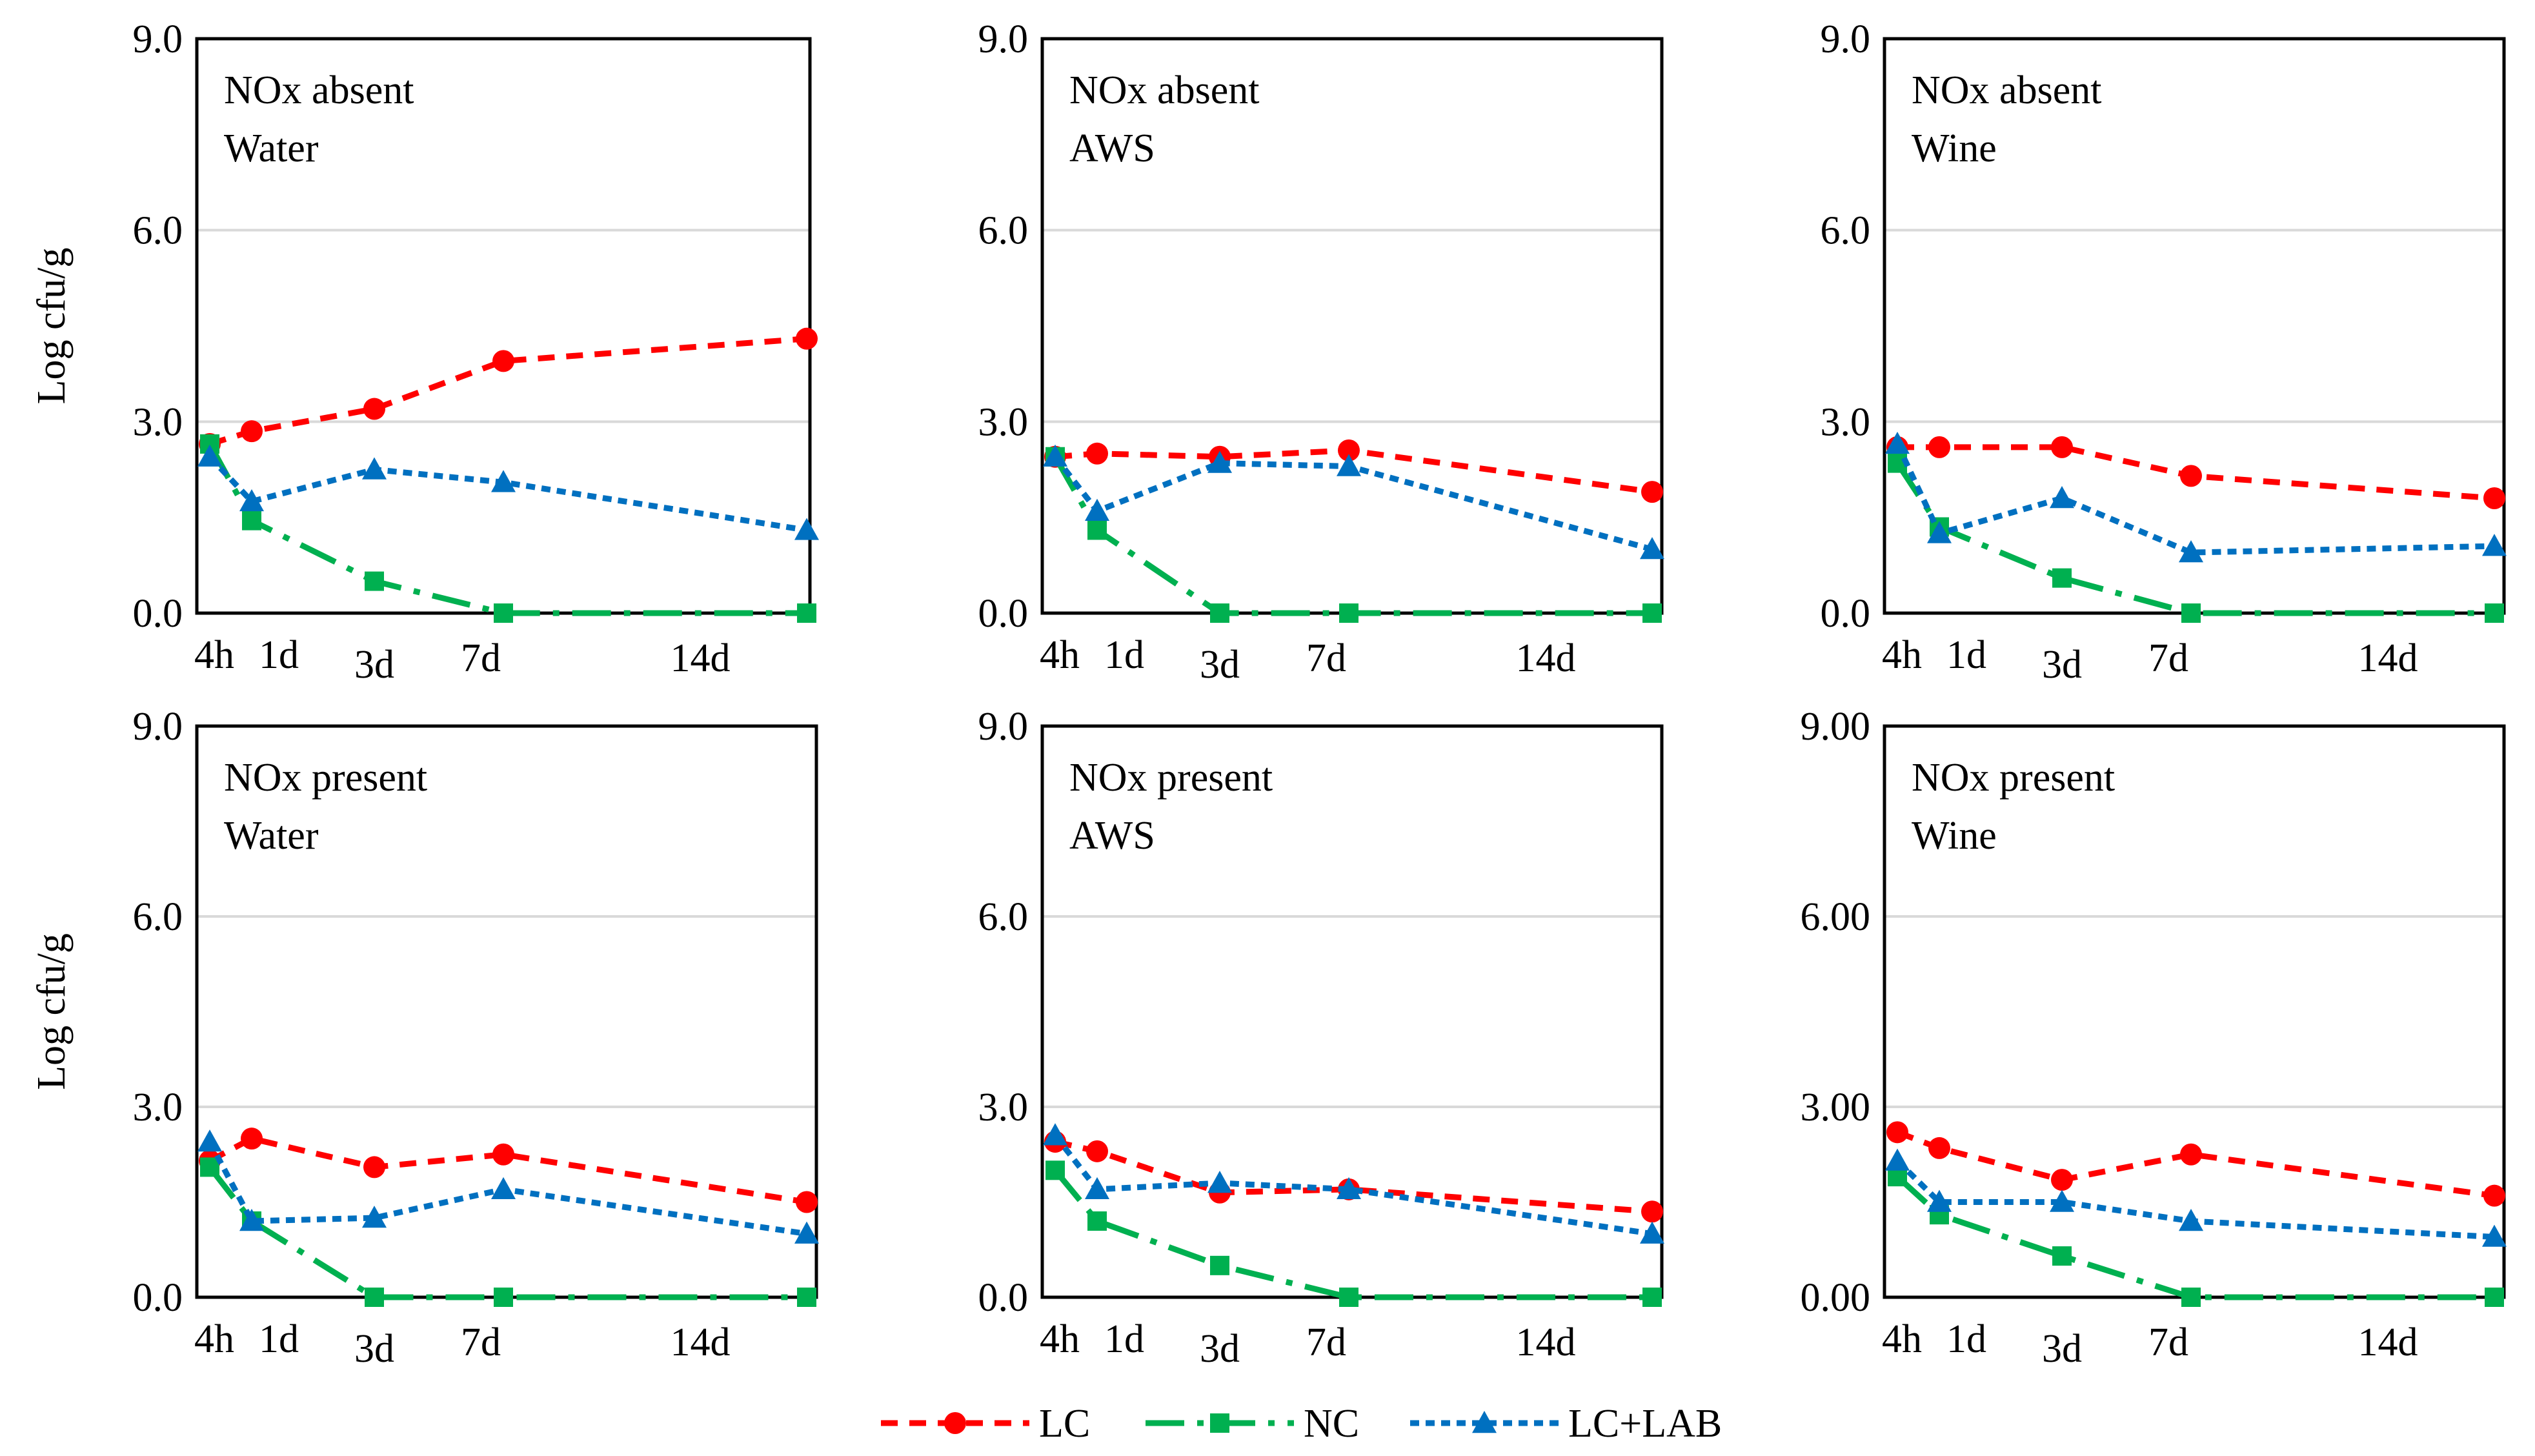 This screenshot has width=2535, height=1456. Describe the element at coordinates (1836, 1298) in the screenshot. I see `y-tick-label: 0.00` at that location.